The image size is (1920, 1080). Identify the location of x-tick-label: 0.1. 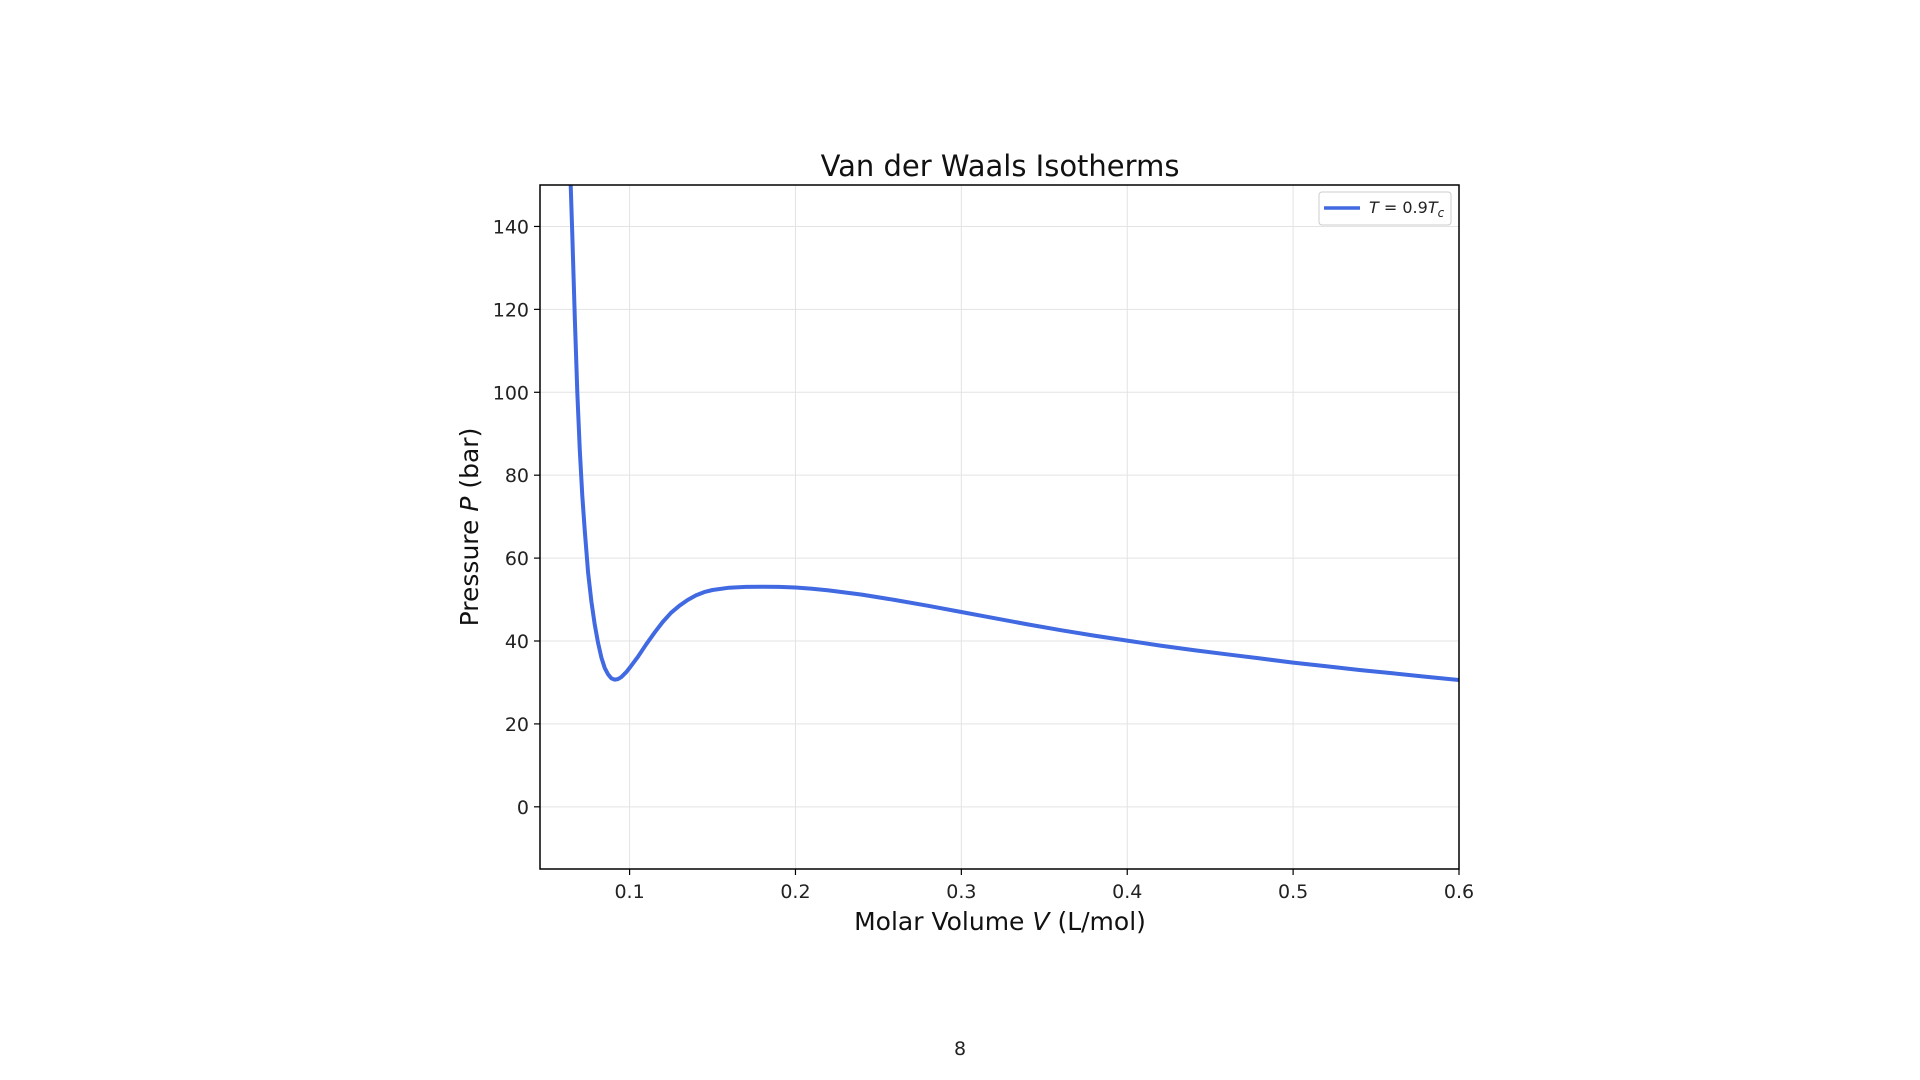
(629, 892).